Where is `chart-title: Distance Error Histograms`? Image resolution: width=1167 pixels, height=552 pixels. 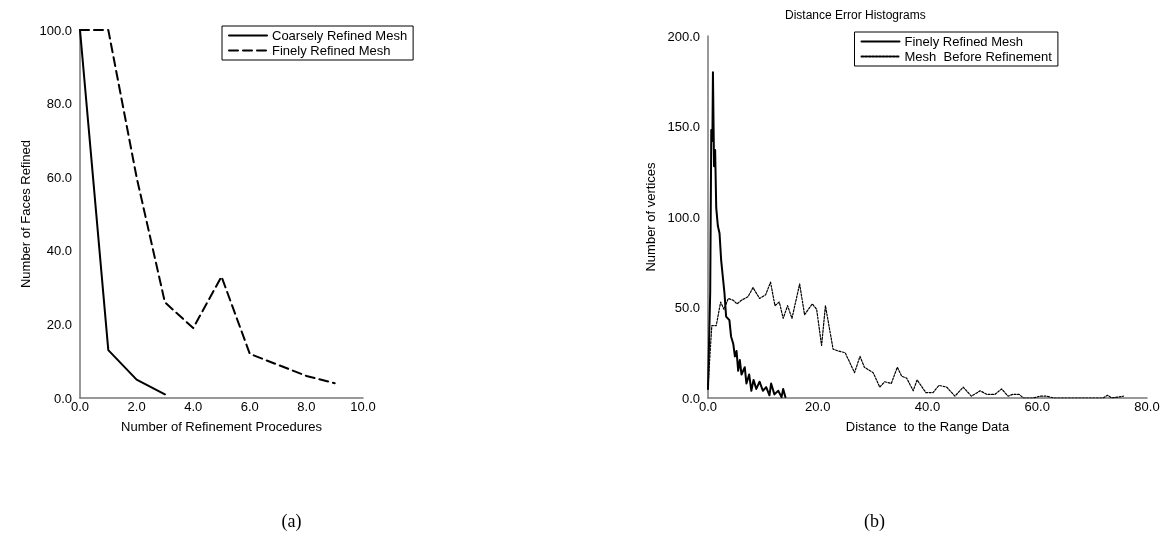
chart-title: Distance Error Histograms is located at coordinates (855, 15).